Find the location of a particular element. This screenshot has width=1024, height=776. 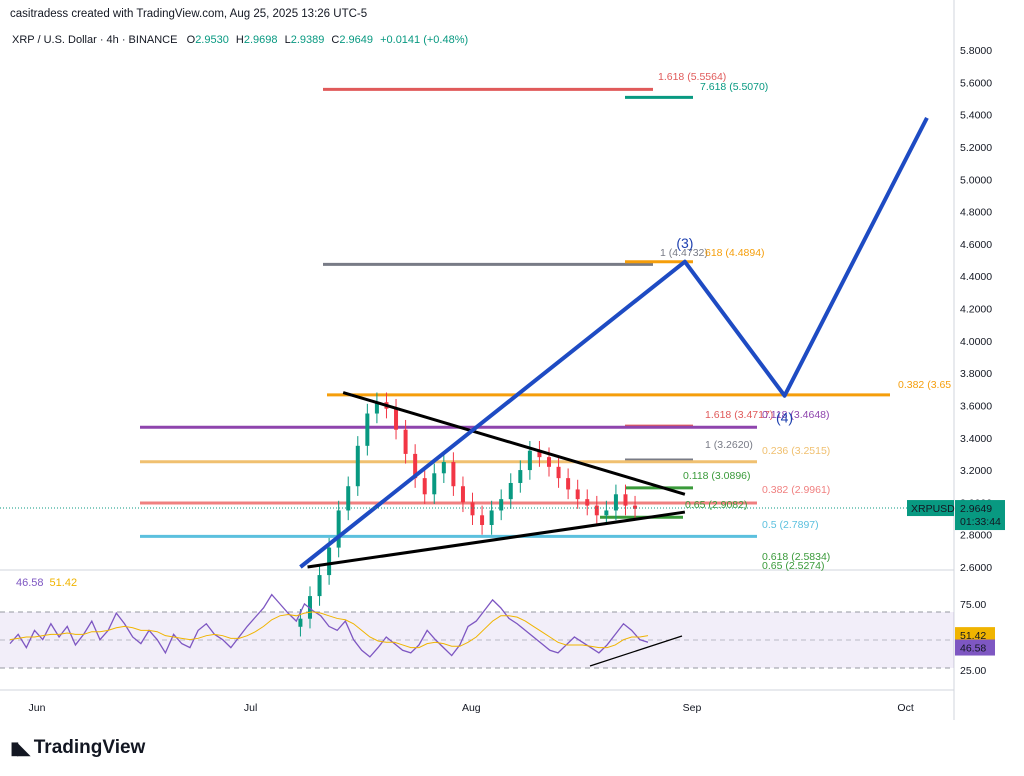

high-label: H is located at coordinates (239, 40).